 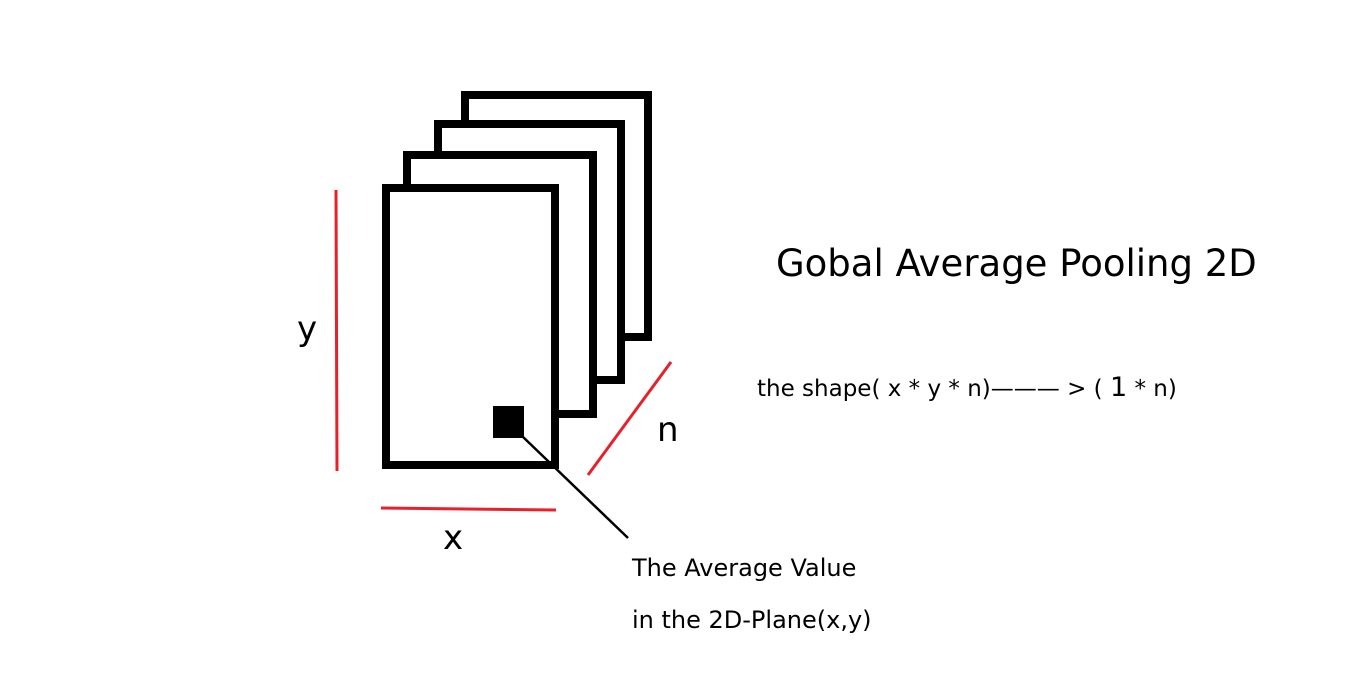 What do you see at coordinates (508, 422) in the screenshot?
I see `average-value-square` at bounding box center [508, 422].